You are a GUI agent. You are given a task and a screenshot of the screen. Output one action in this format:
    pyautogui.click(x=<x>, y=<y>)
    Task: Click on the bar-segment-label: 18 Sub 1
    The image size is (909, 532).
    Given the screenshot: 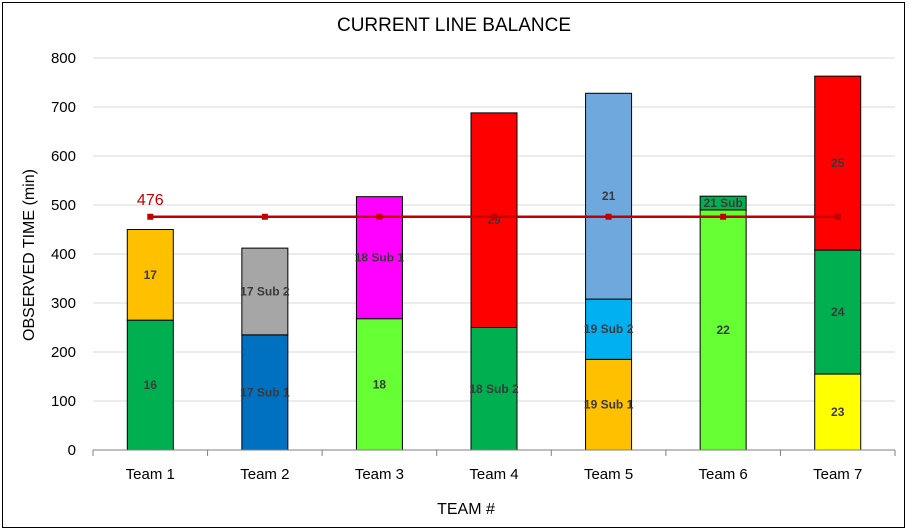 What is the action you would take?
    pyautogui.click(x=380, y=258)
    